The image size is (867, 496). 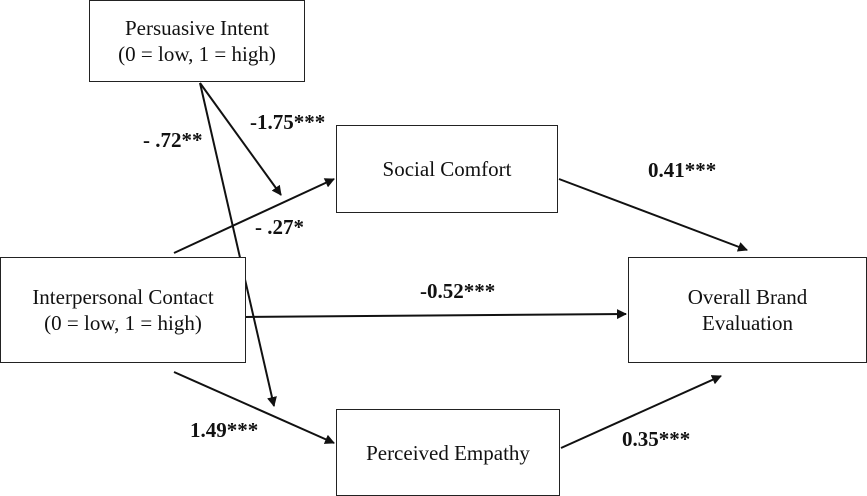 I want to click on arrow-intent-to-empathy-path, so click(x=238, y=244).